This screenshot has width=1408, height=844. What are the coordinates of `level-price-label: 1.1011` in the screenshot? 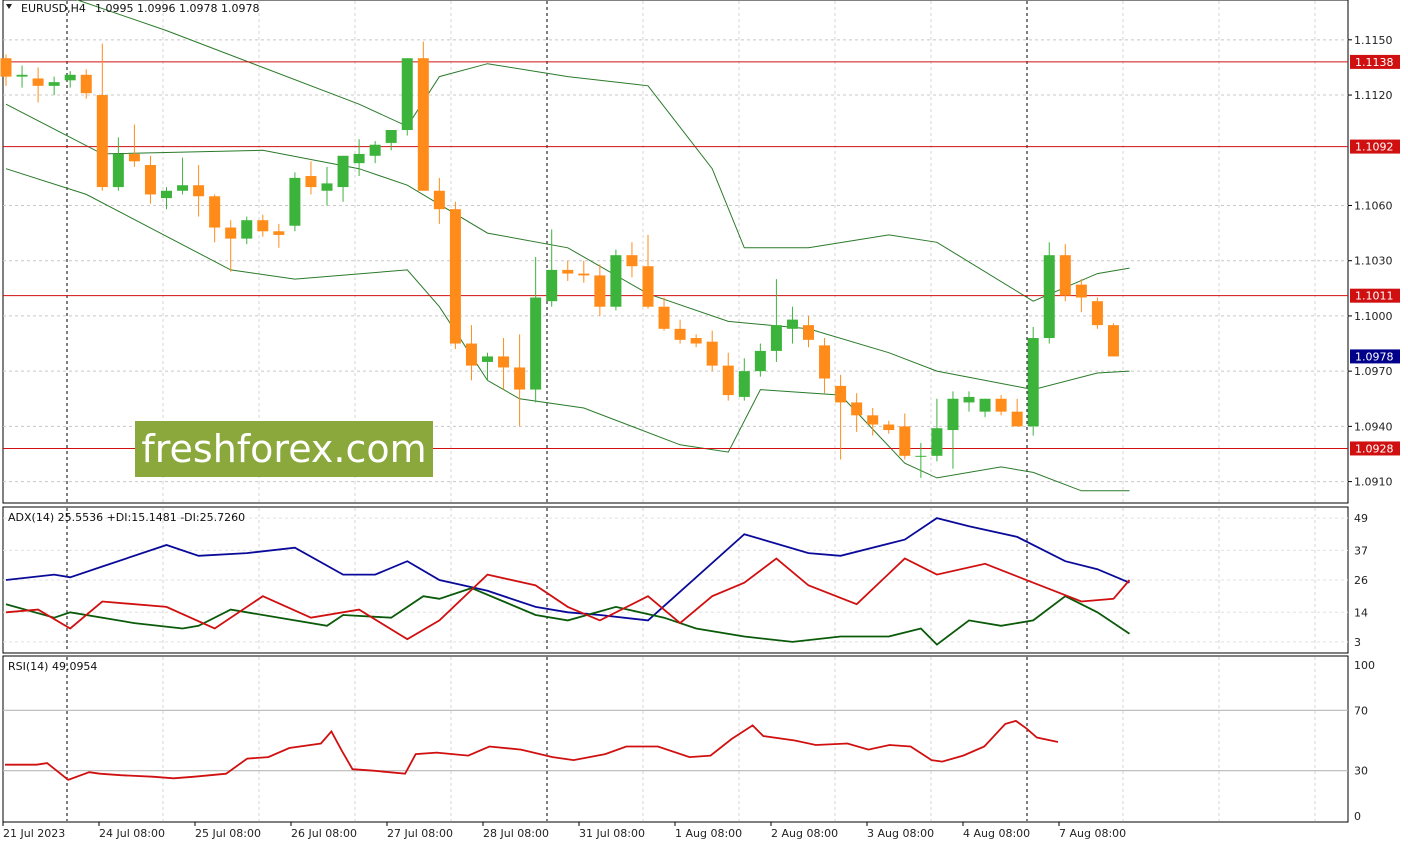 It's located at (1374, 296).